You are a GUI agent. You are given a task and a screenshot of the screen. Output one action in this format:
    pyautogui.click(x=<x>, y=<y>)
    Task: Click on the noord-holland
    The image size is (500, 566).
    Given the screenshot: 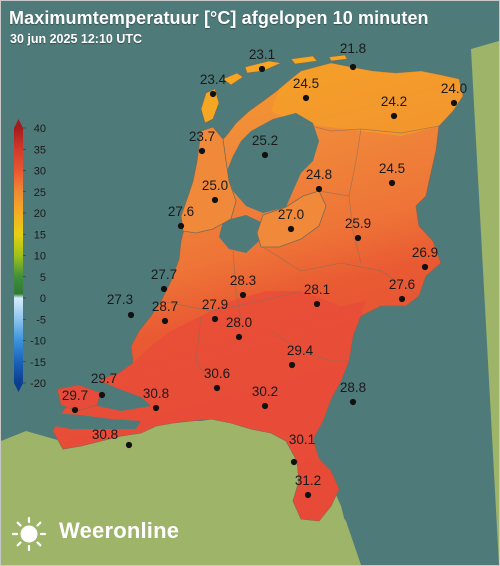 What is the action you would take?
    pyautogui.click(x=208, y=180)
    